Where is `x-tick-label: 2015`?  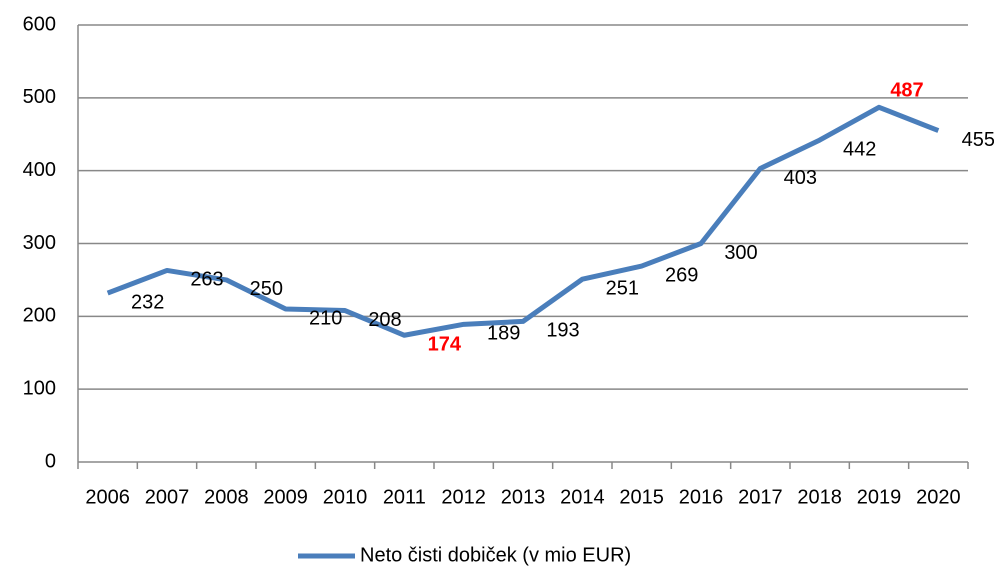 x-tick-label: 2015 is located at coordinates (641, 497).